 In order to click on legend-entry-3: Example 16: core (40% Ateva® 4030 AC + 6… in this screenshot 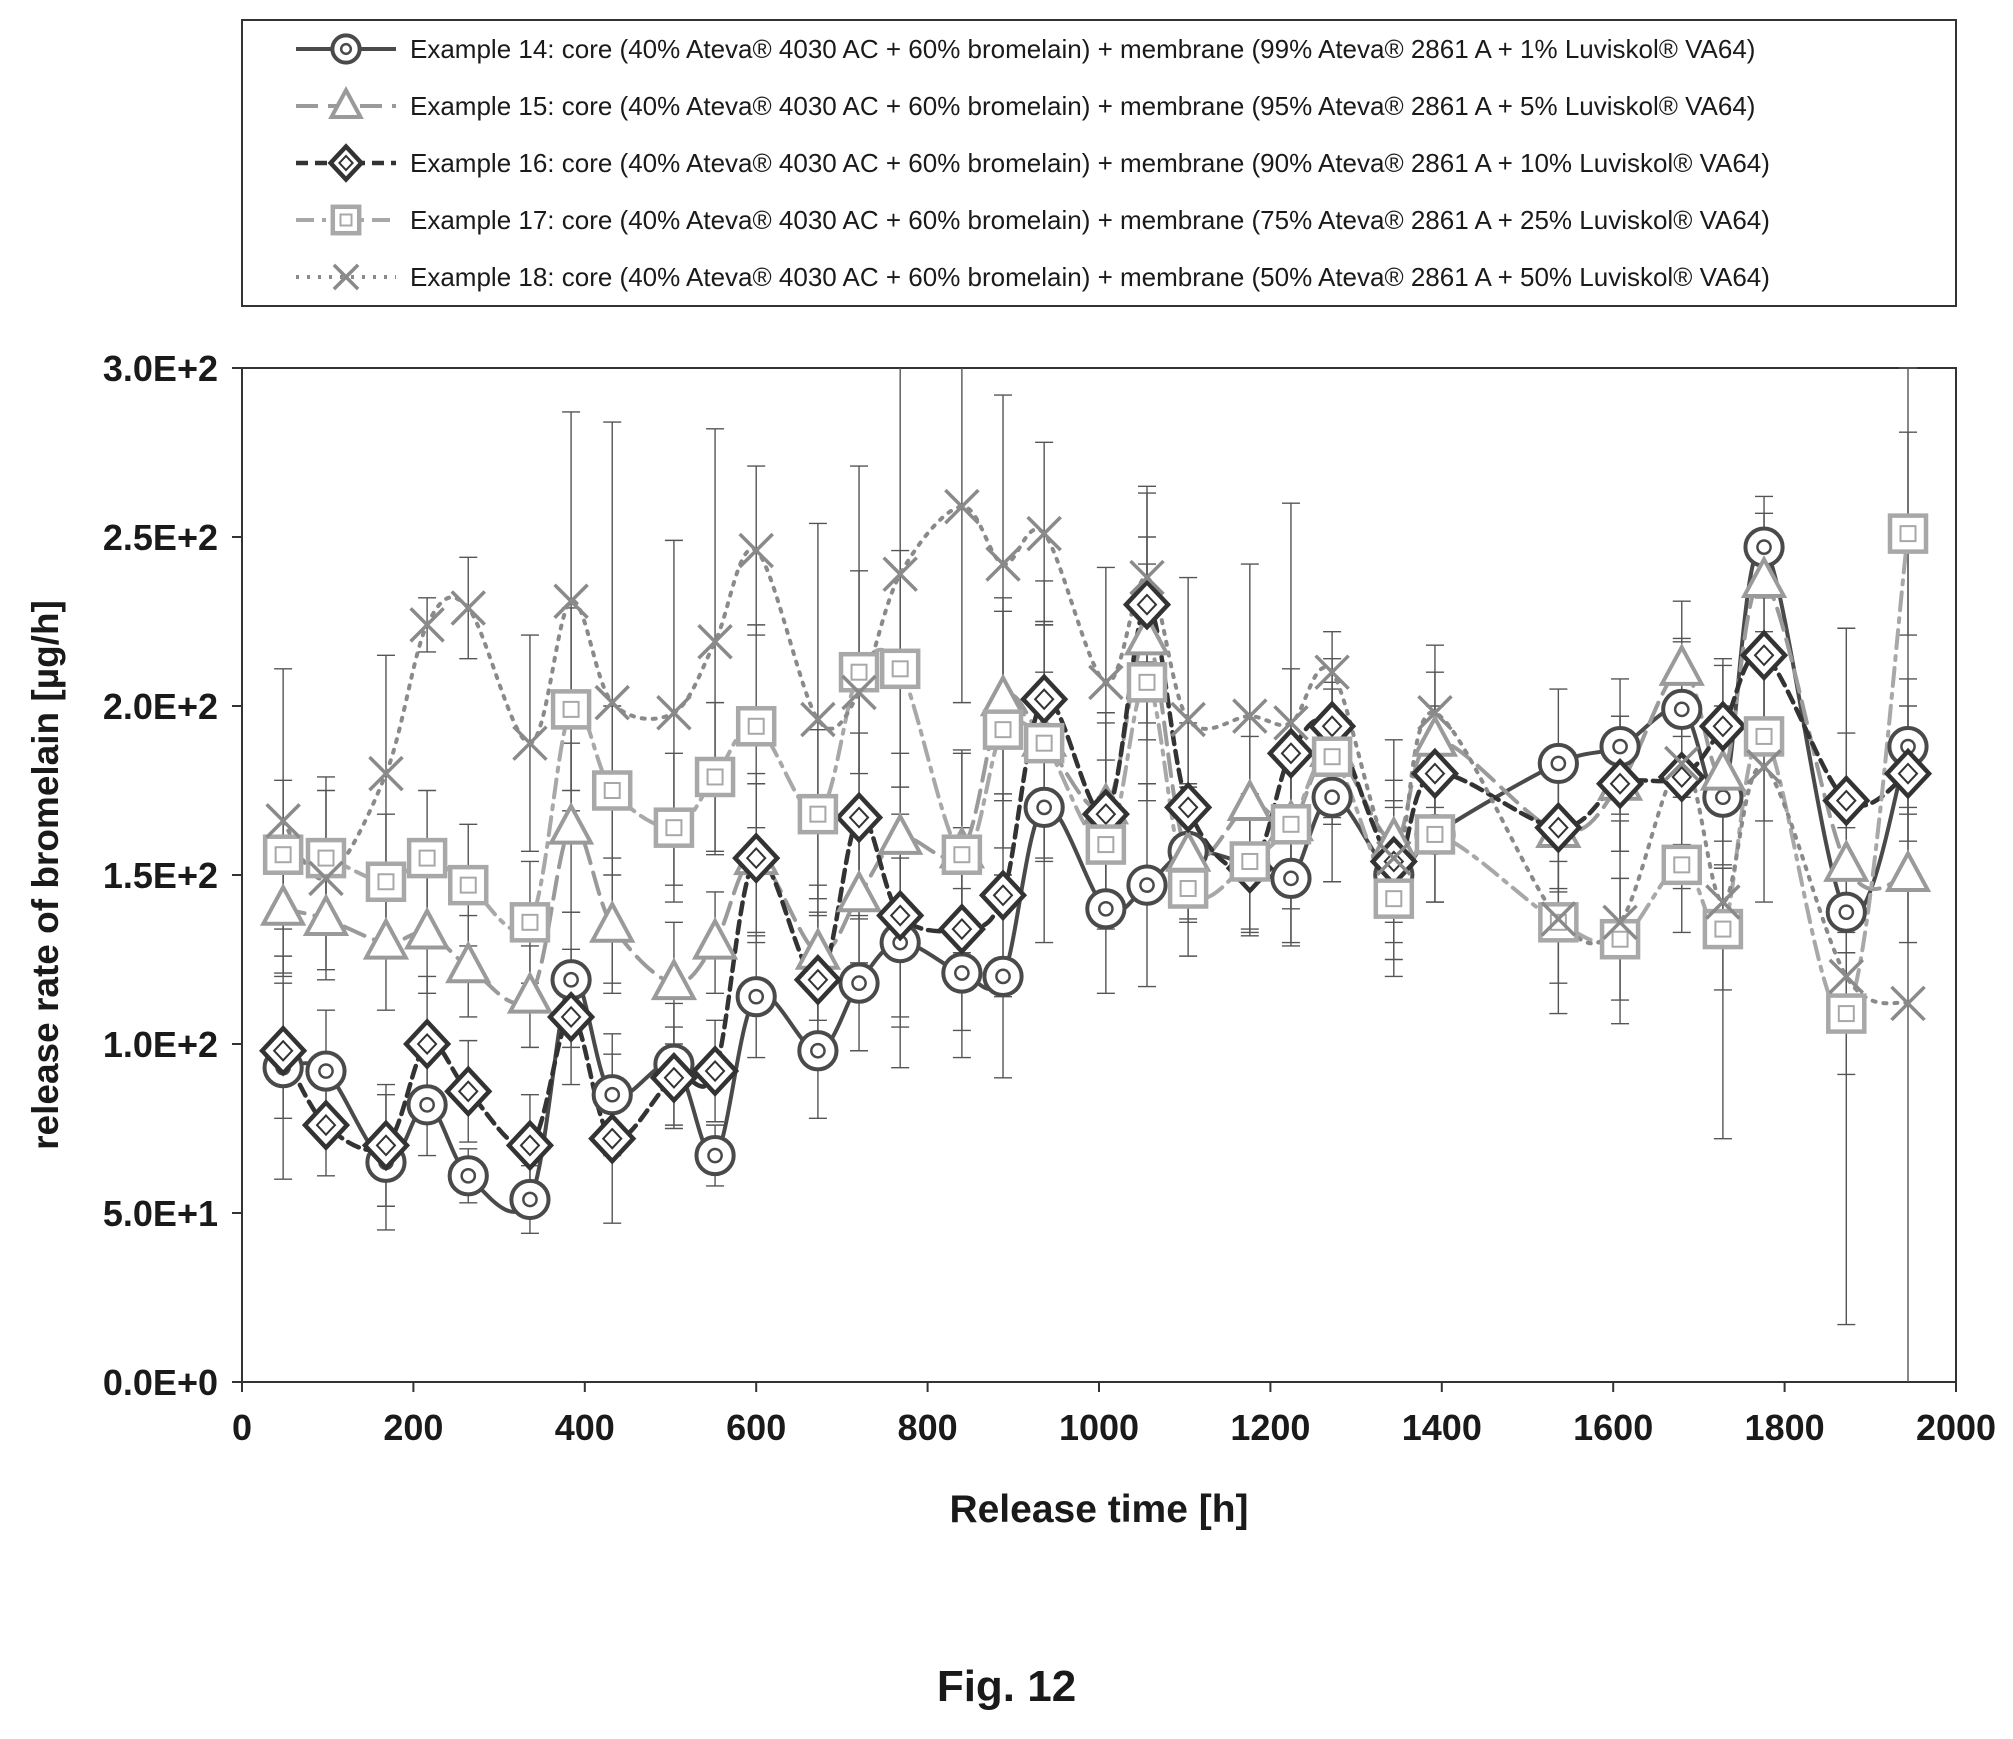, I will do `click(1033, 163)`.